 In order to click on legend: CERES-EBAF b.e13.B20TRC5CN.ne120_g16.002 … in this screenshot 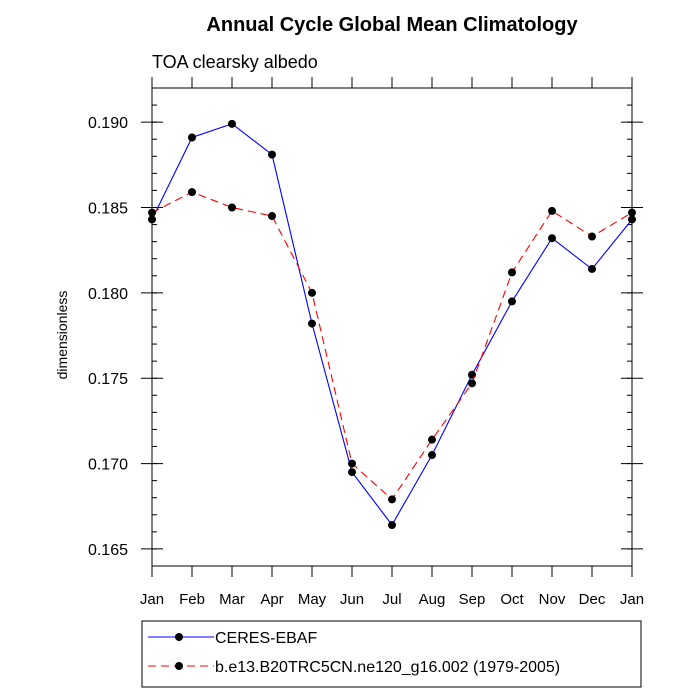, I will do `click(391, 654)`.